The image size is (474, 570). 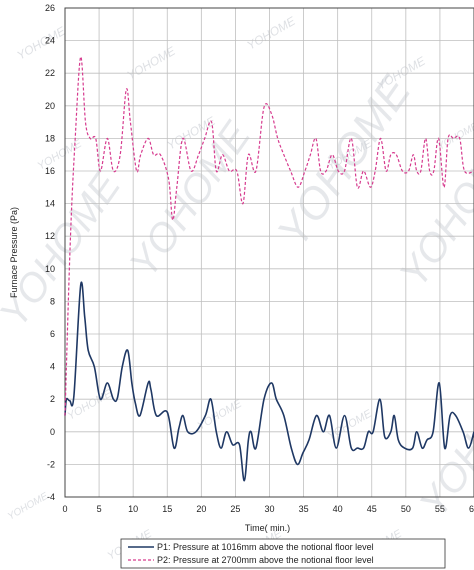 What do you see at coordinates (14, 252) in the screenshot?
I see `y-axis-label: Furnace Pressure (Pa)` at bounding box center [14, 252].